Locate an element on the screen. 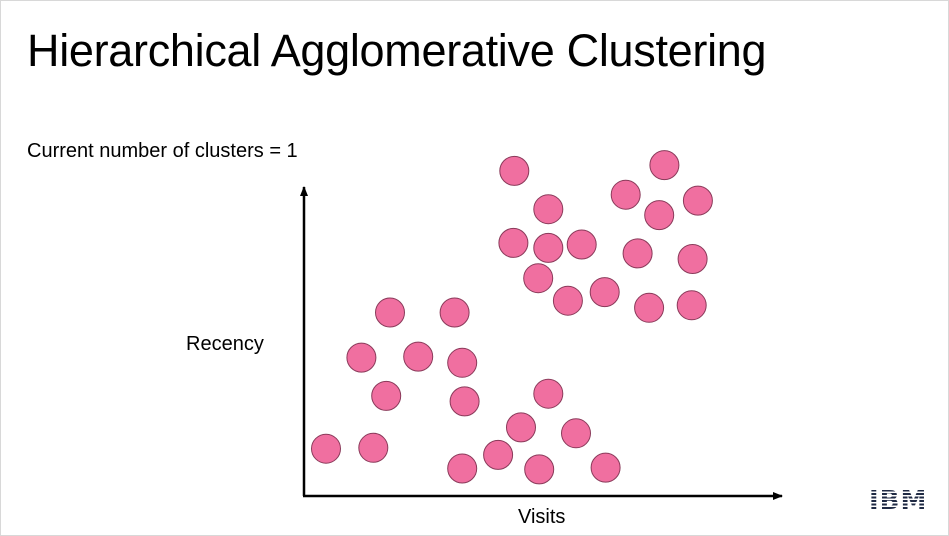 This screenshot has height=536, width=949. slide-title: Hierarchical Agglomerative Clustering is located at coordinates (397, 50).